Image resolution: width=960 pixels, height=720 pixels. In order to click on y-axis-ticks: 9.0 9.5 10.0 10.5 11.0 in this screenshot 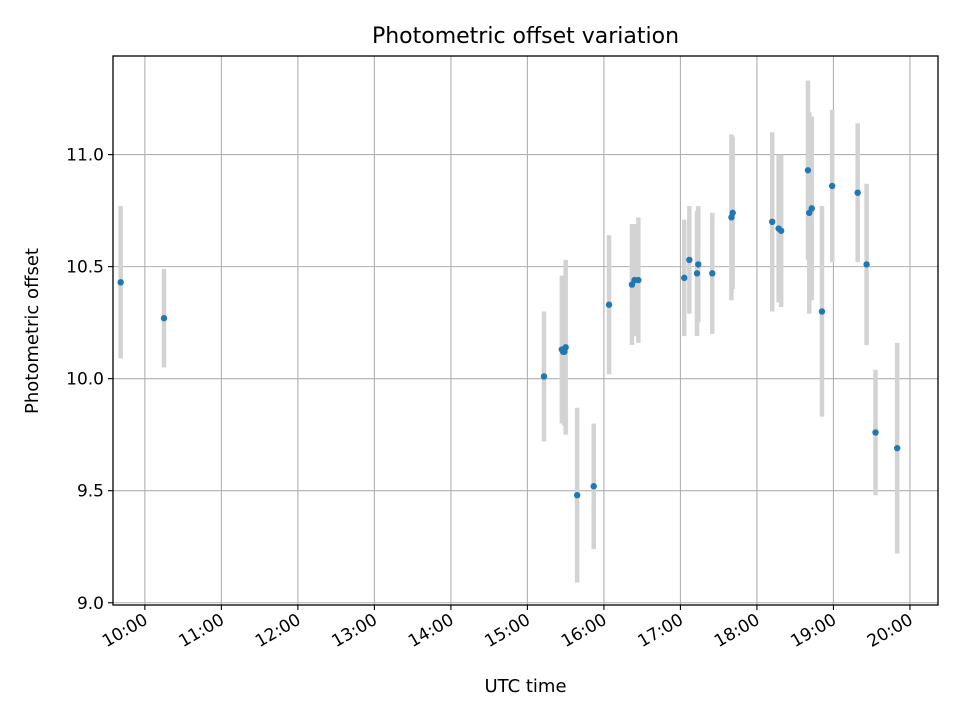, I will do `click(89, 380)`.